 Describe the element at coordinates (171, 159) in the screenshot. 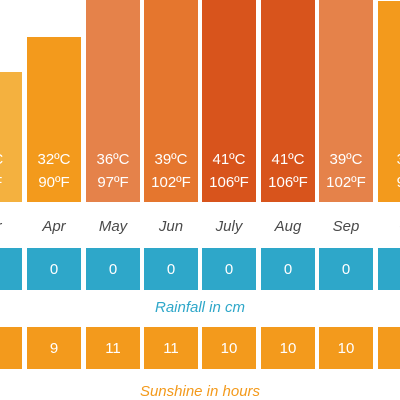

I see `temp-c-label-jun: 39ºC` at that location.